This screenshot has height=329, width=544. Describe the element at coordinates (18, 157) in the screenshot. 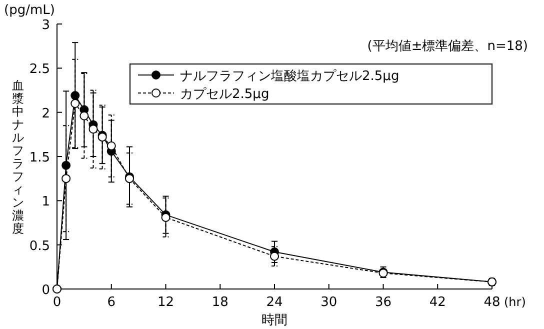

I see `text: 血漿中ナルフラフィン濃度` at that location.